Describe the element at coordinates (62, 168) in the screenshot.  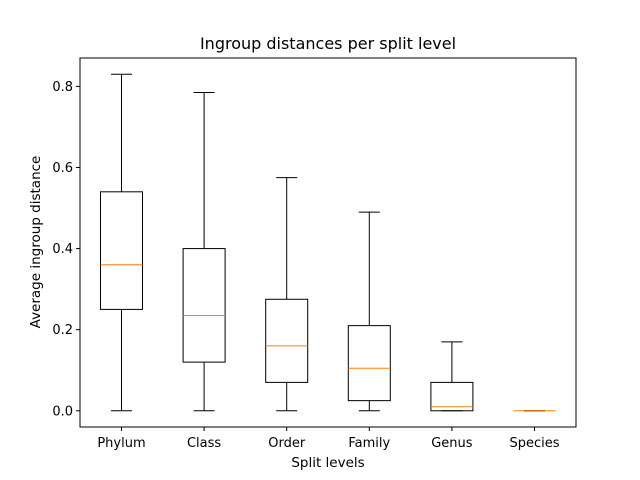
I see `y-tick-label: 0.6` at that location.